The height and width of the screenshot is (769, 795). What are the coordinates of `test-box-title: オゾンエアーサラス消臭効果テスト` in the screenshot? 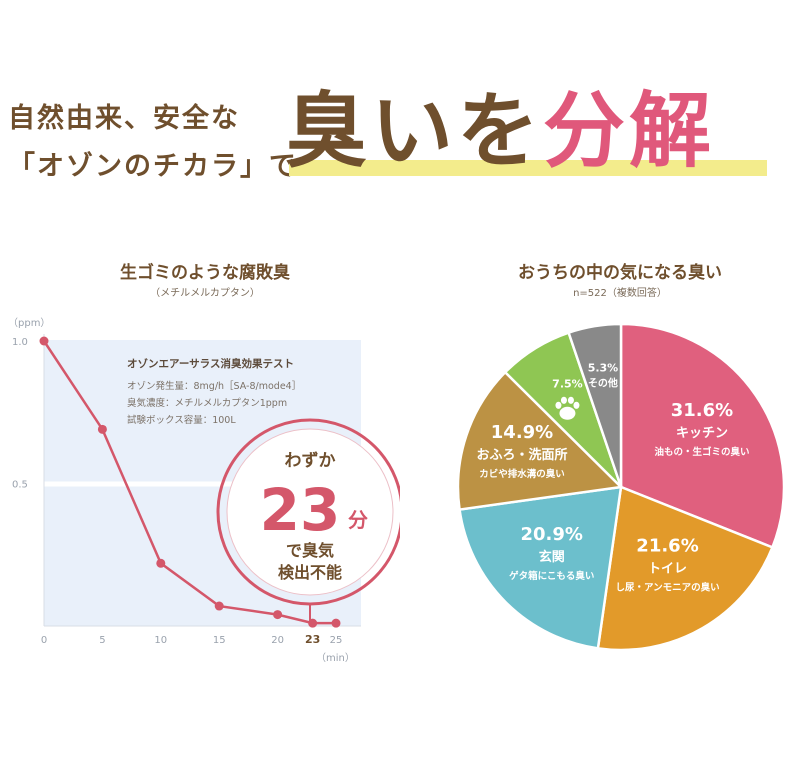 It's located at (210, 363).